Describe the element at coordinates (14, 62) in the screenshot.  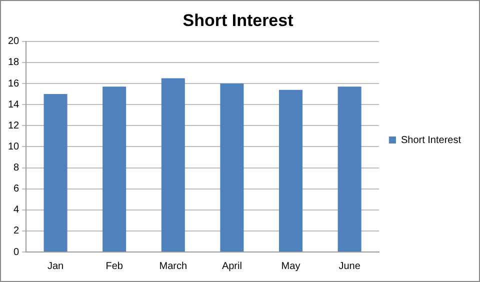
I see `y-tick-label: 18` at that location.